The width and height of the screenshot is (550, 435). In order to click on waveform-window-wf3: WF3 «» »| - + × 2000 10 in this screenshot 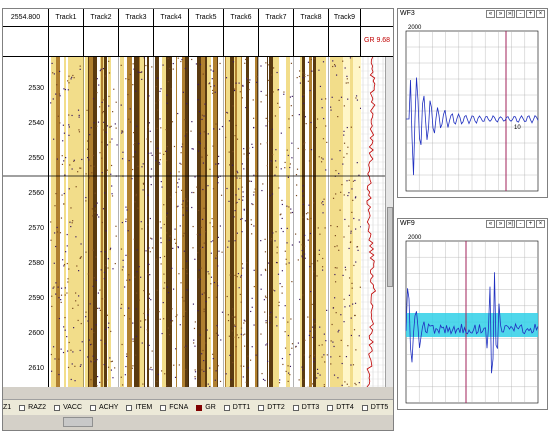, I will do `click(472, 103)`.